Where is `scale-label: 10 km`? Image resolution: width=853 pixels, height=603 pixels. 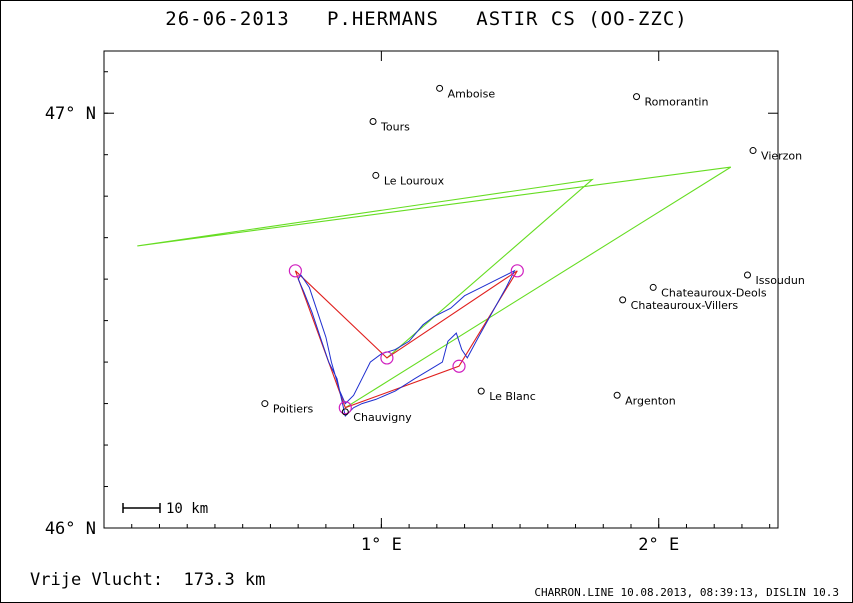
scale-label: 10 km is located at coordinates (187, 509).